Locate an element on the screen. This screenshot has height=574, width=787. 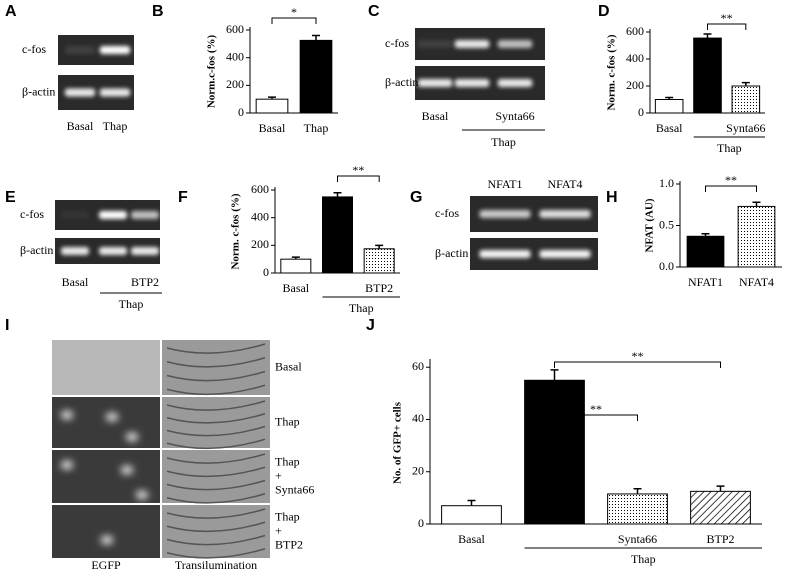
condition-label: + is located at coordinates (278, 475).